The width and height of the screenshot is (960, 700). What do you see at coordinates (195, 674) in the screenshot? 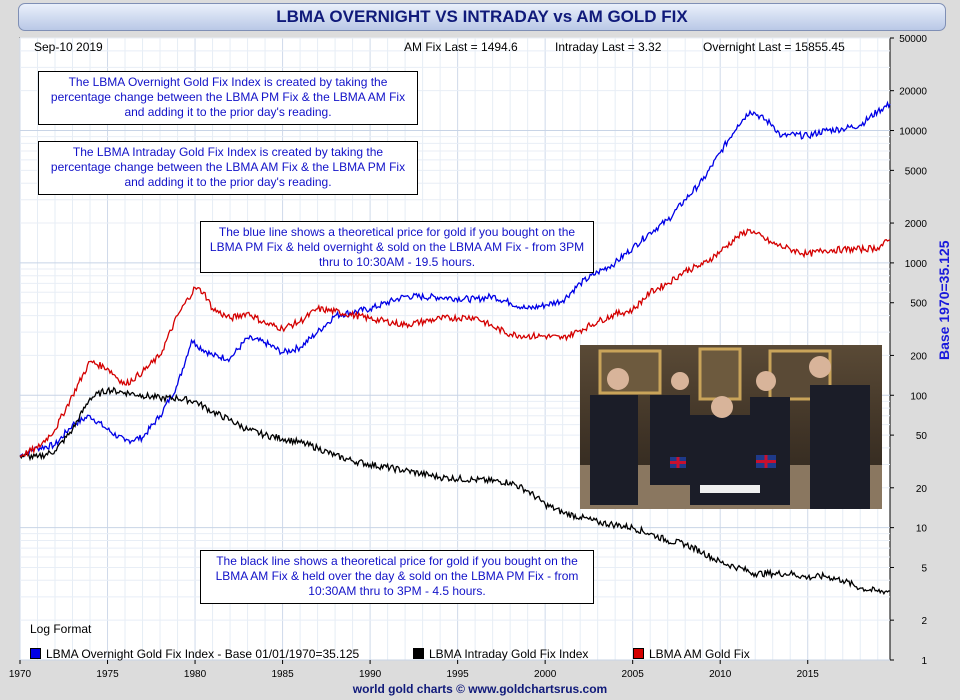
I see `x-tick-label: 1980` at bounding box center [195, 674].